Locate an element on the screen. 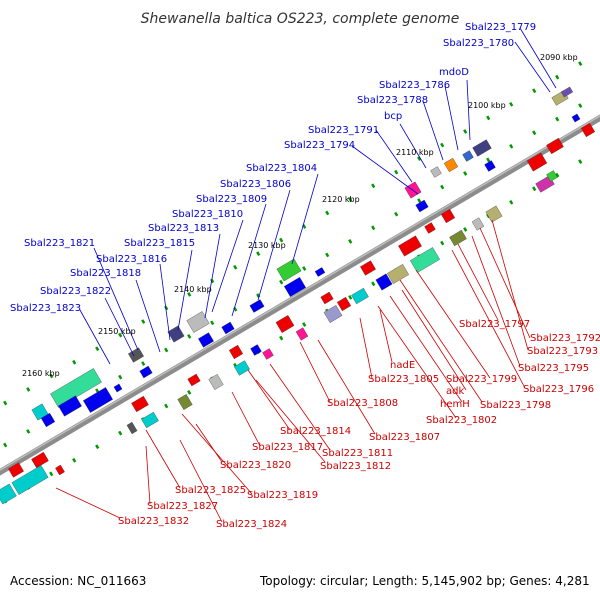 Image resolution: width=600 pixels, height=600 pixels. gene-label: Sbal223_1820 is located at coordinates (255, 465).